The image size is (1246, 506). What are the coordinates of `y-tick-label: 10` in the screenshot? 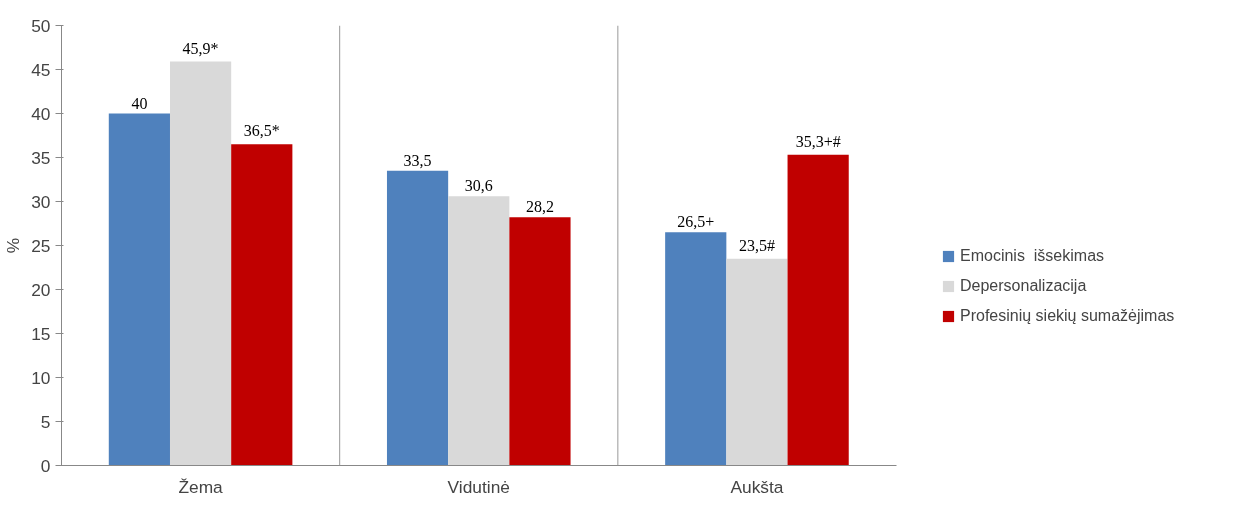 It's located at (41, 377).